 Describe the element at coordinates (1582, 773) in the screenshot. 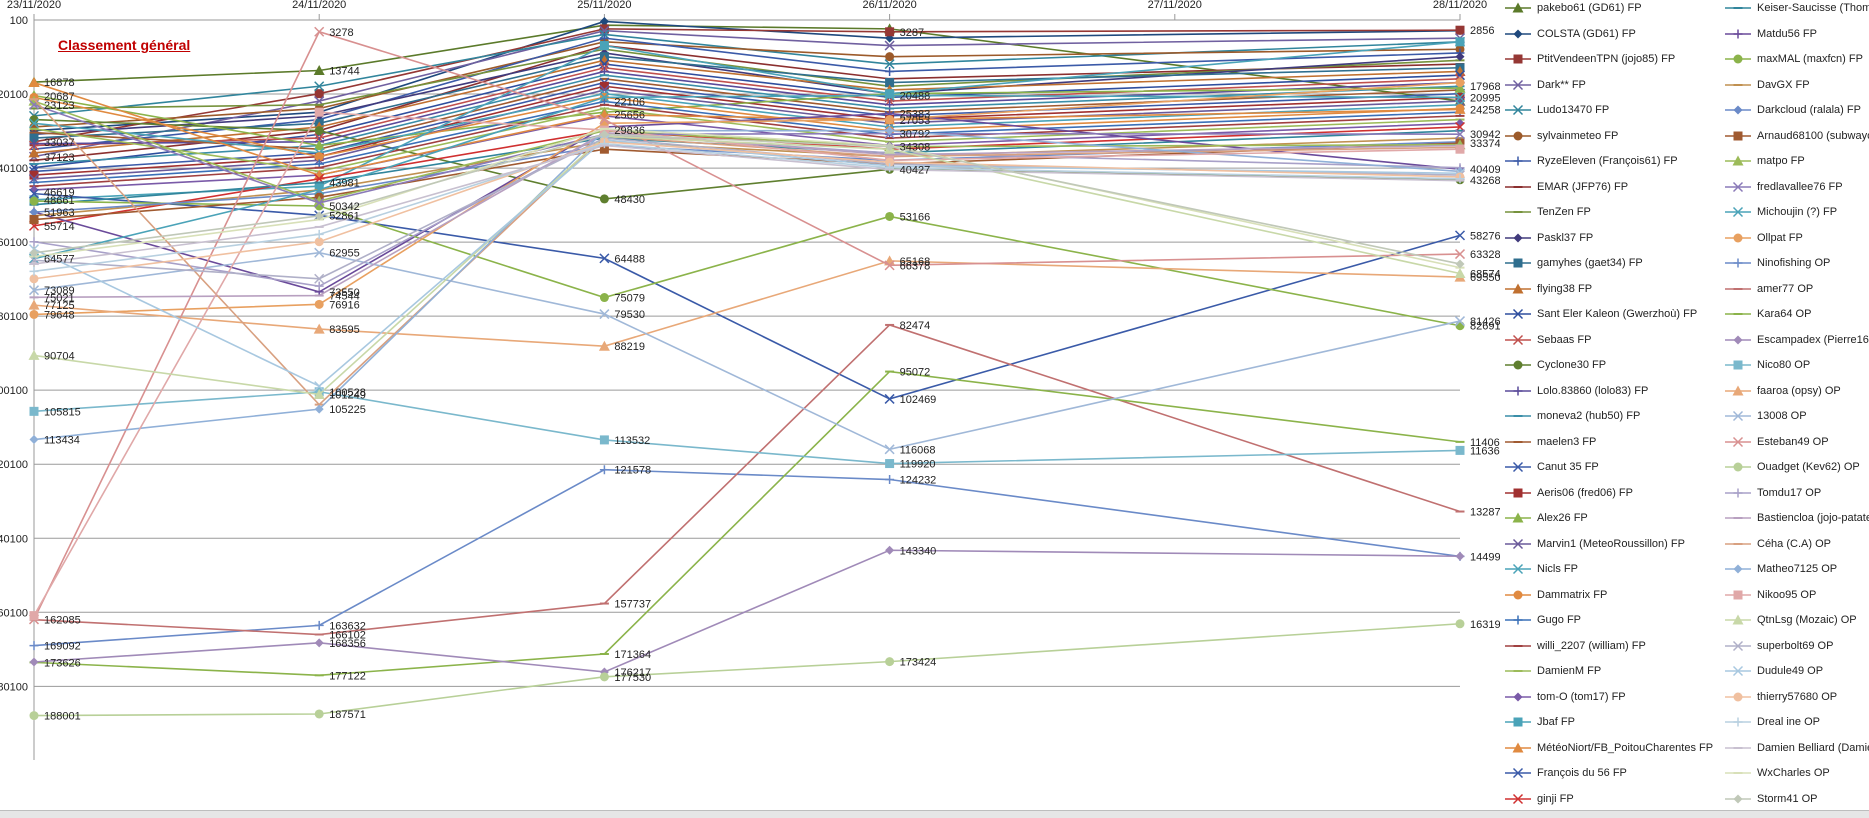

I see `legend-label: François du 56 FP` at that location.